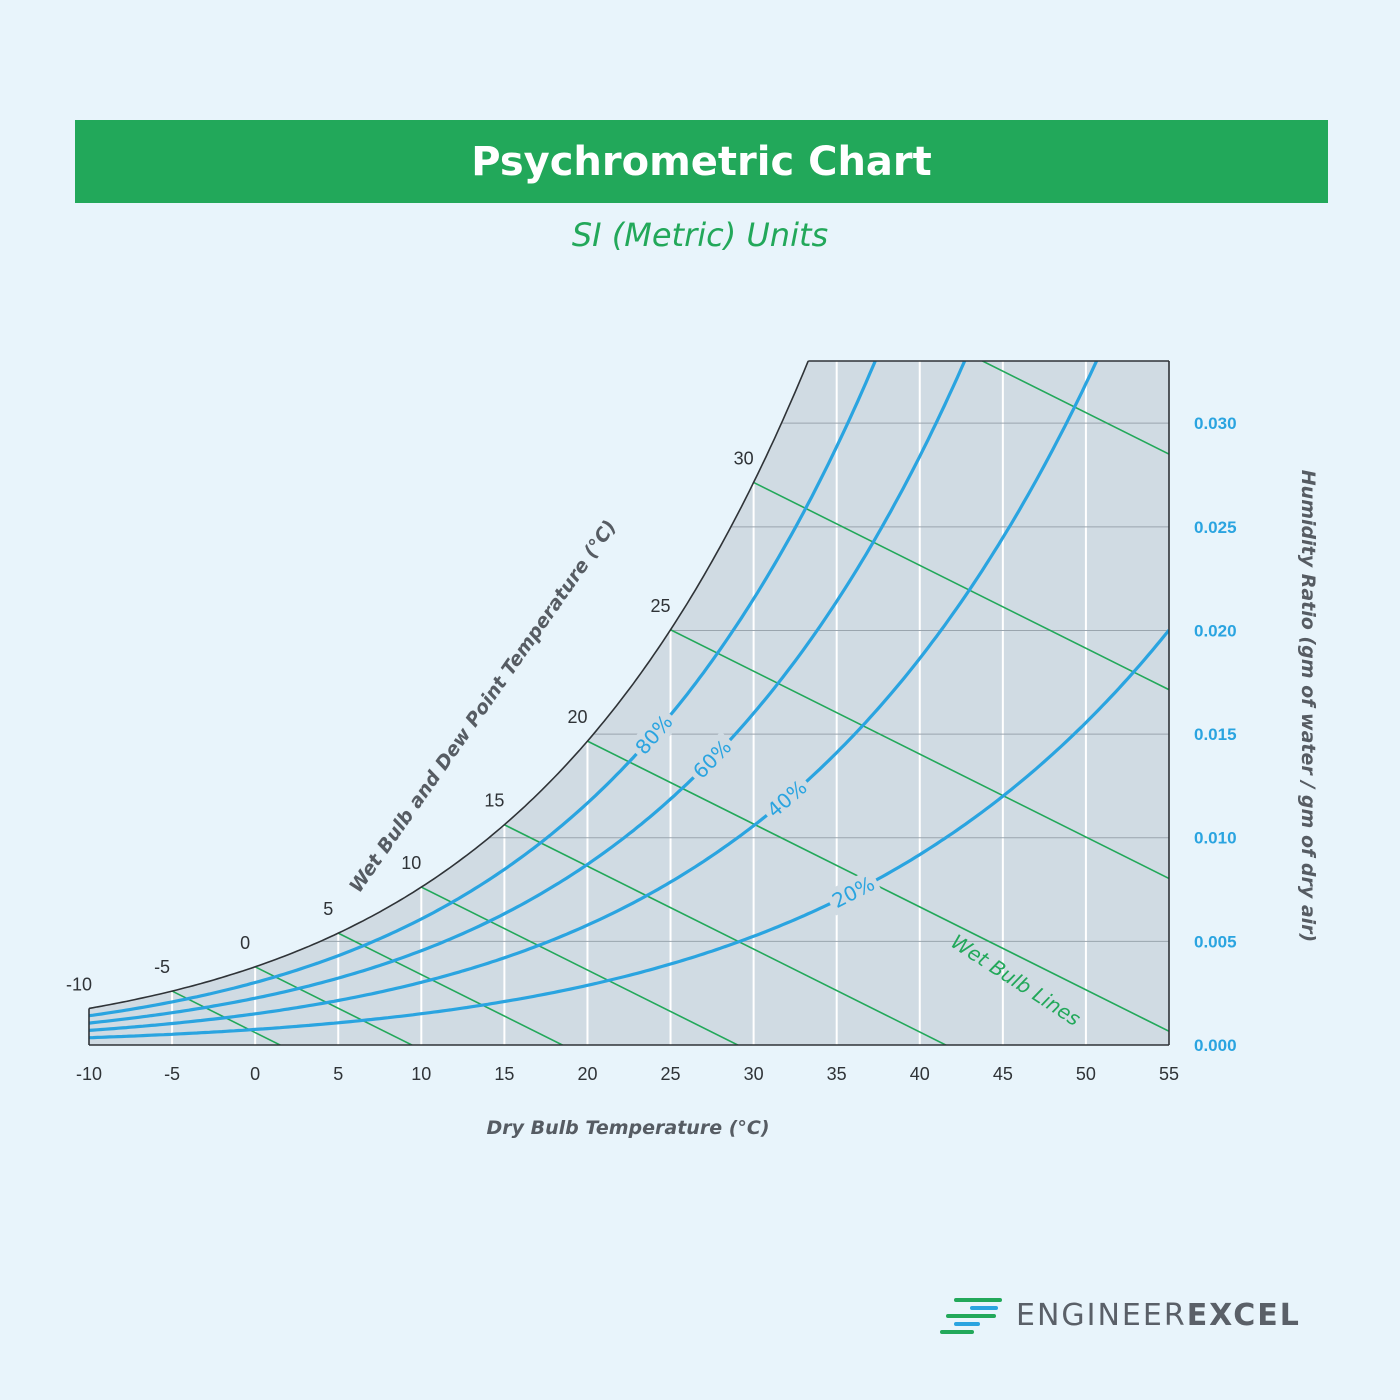 This screenshot has height=1400, width=1400. Describe the element at coordinates (587, 1074) in the screenshot. I see `x-tick-label: 20` at that location.